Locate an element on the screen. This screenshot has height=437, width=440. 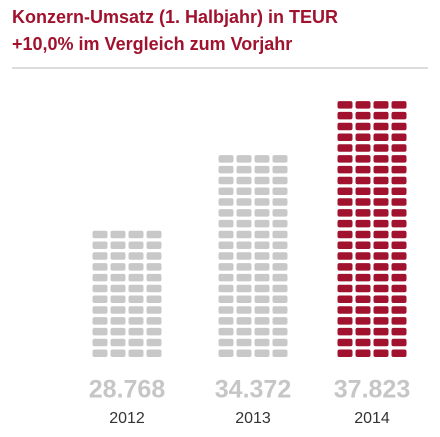
pictogram-bar is located at coordinates (253, 256).